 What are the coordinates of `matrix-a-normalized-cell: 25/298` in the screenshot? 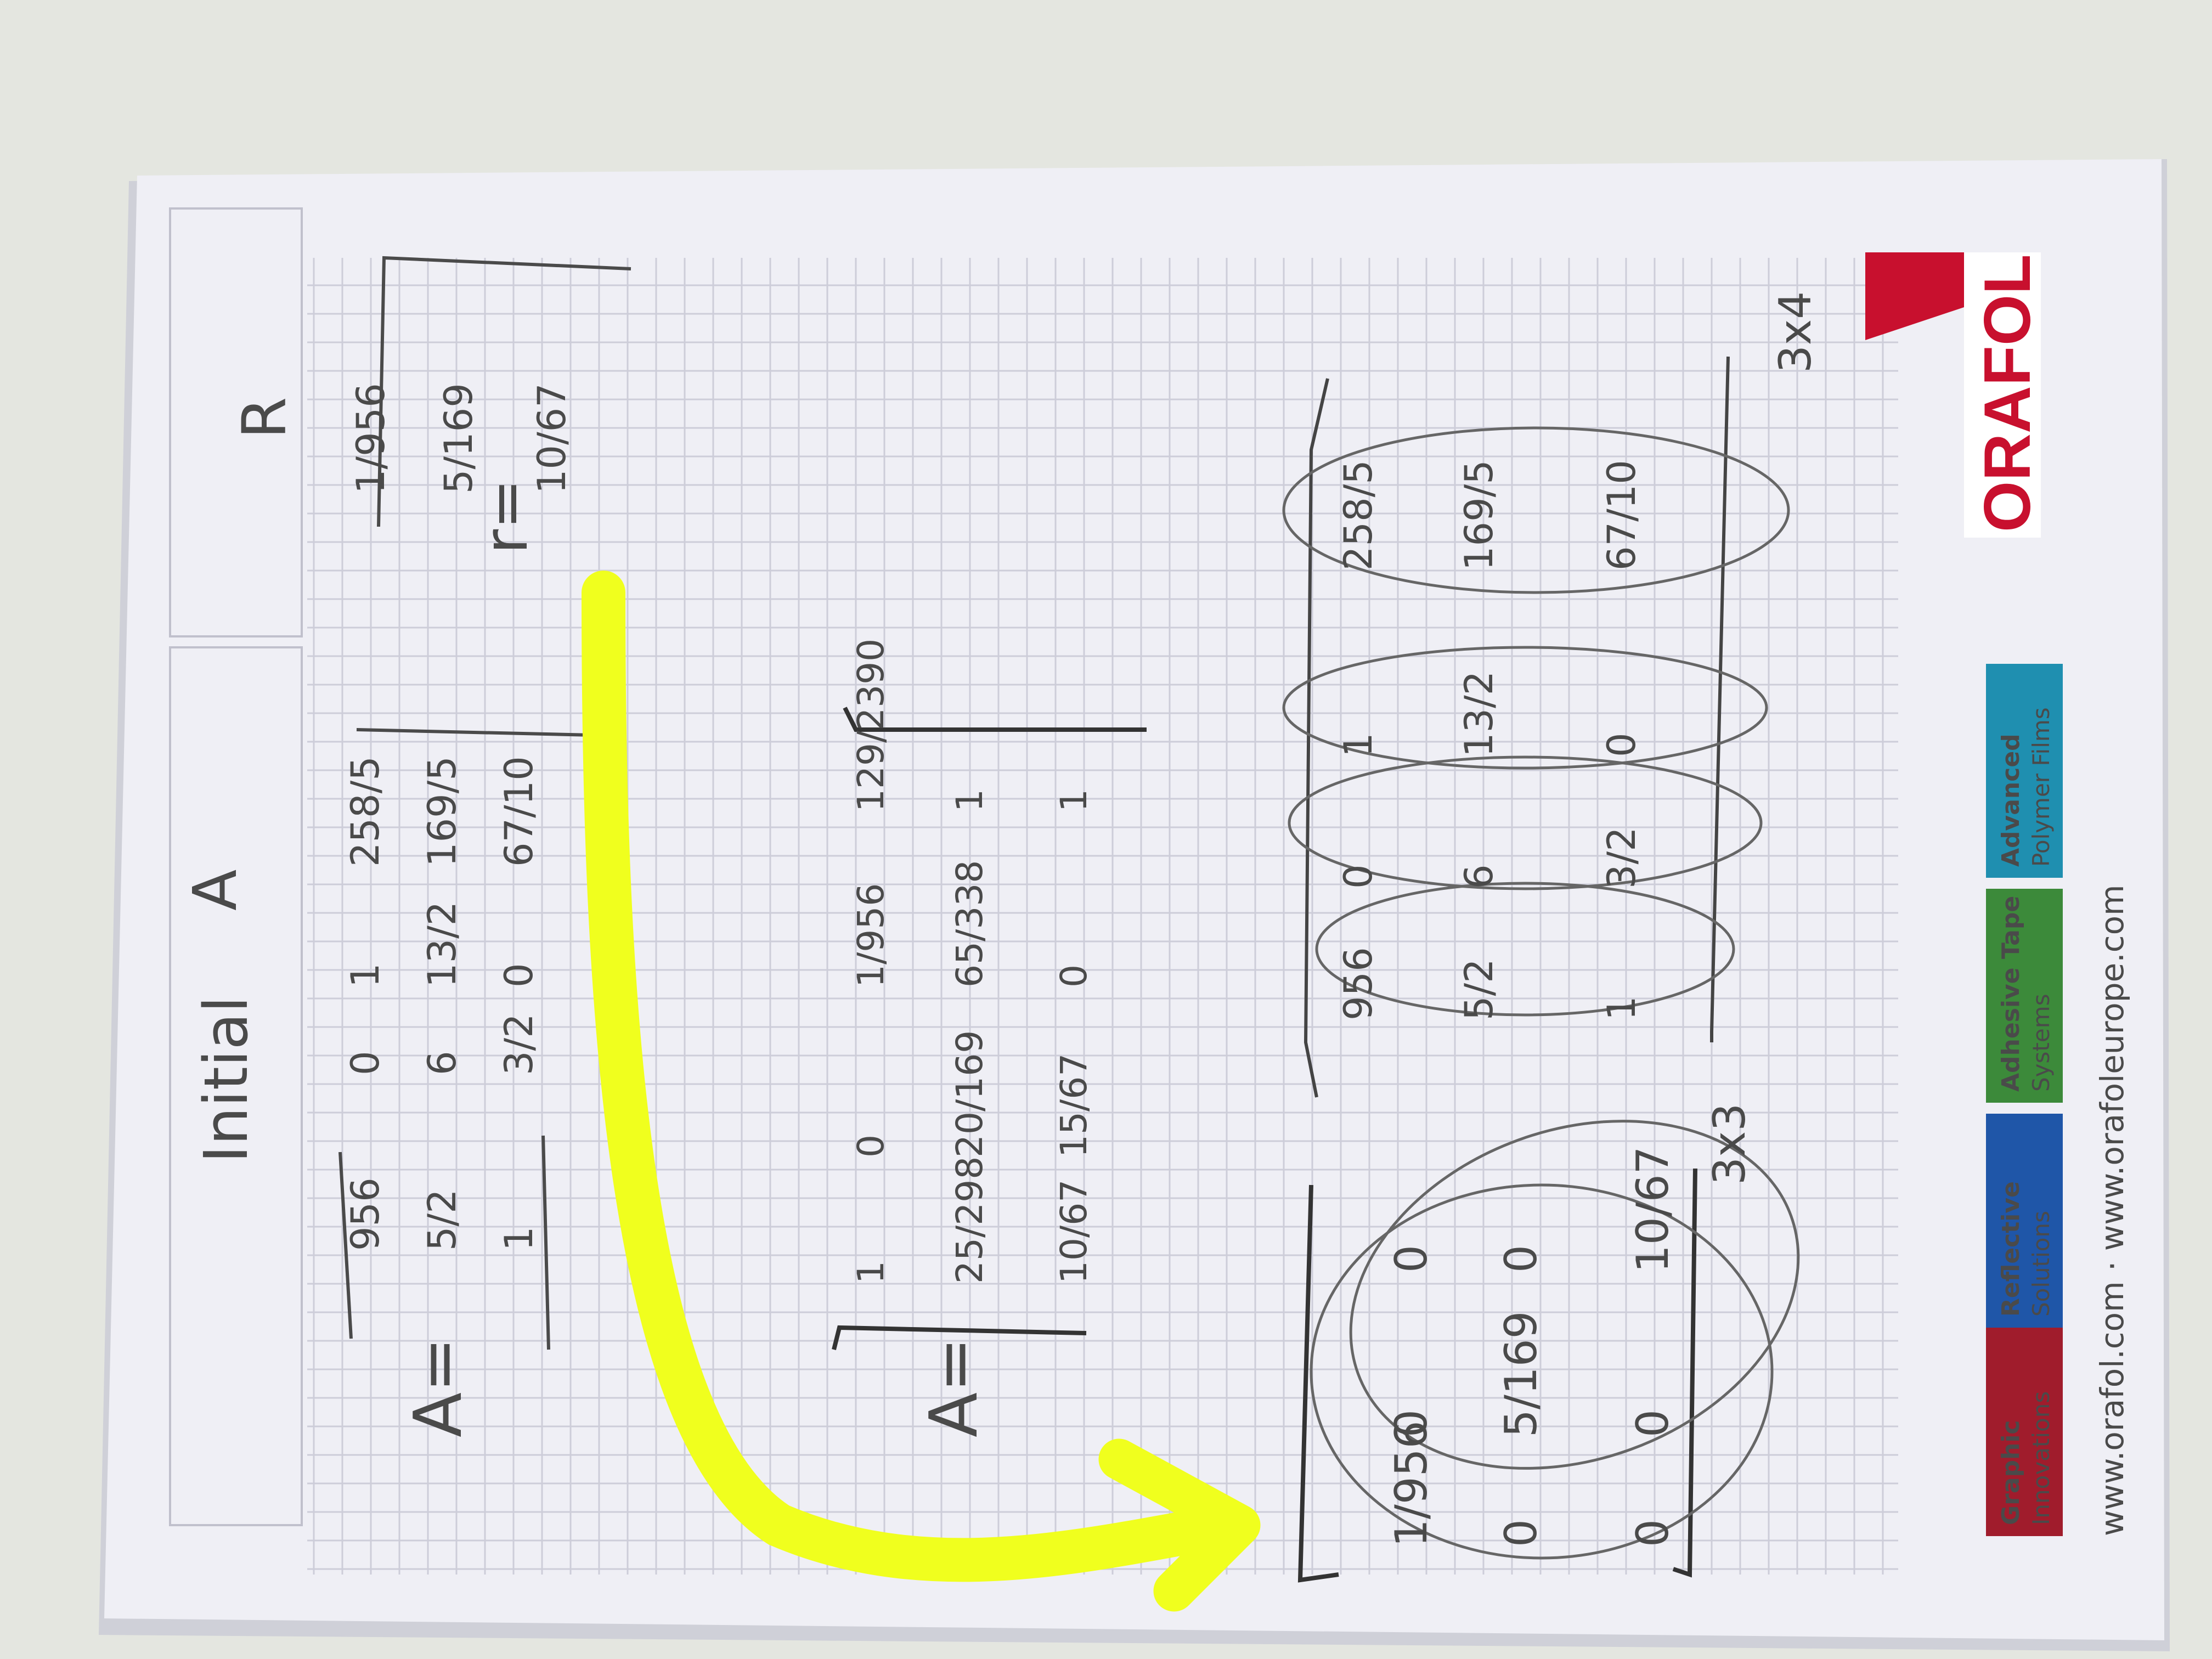 It's located at (970, 1220).